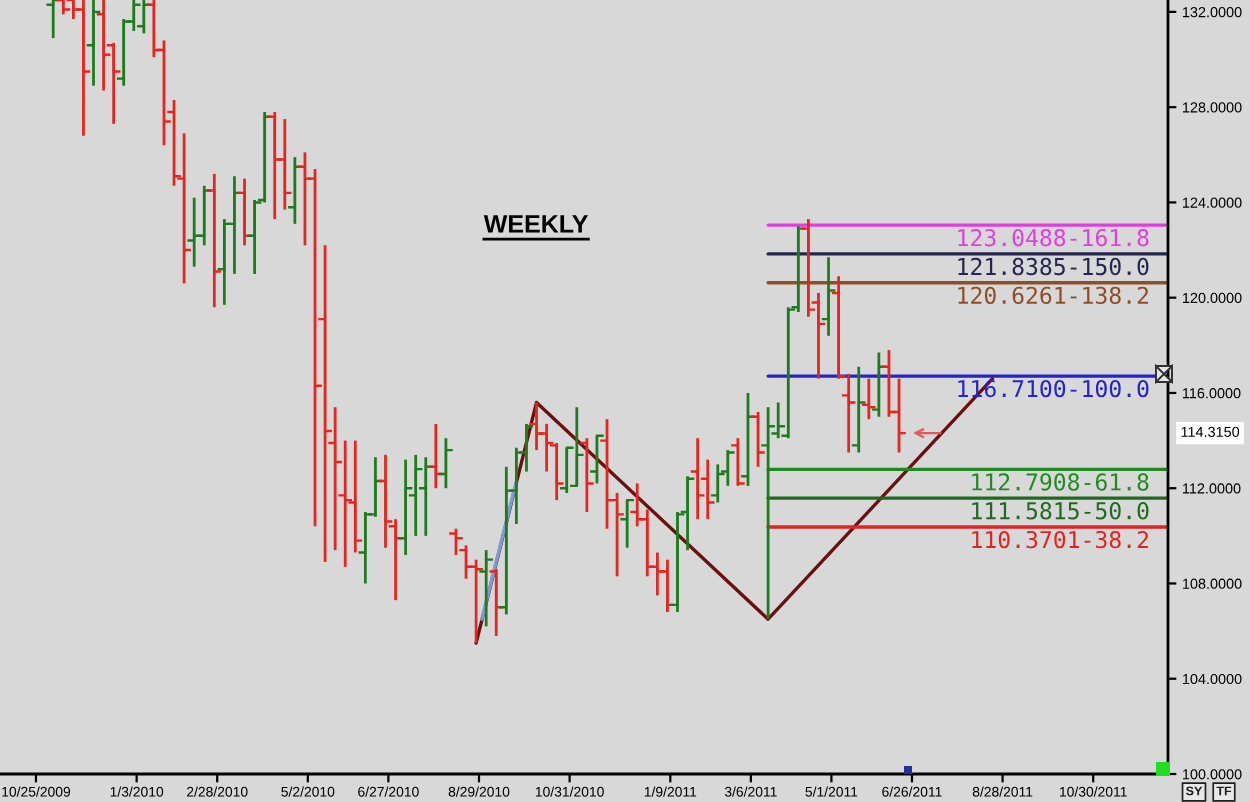  I want to click on text: WEEKLY, so click(536, 224).